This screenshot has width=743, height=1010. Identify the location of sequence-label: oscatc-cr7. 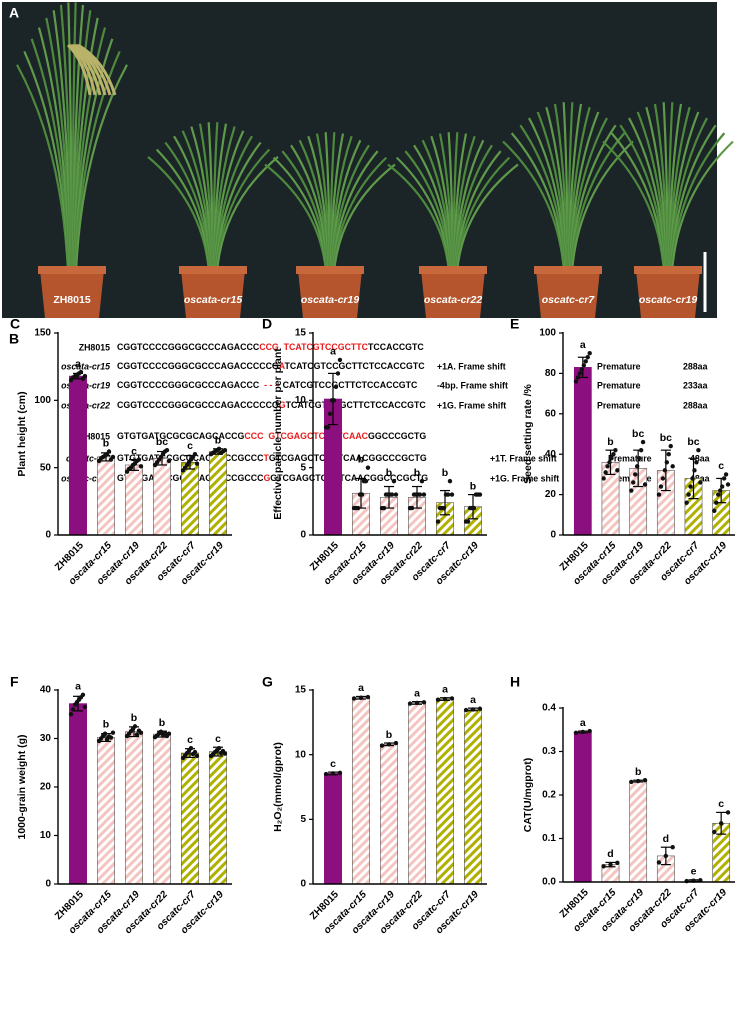
(88, 458).